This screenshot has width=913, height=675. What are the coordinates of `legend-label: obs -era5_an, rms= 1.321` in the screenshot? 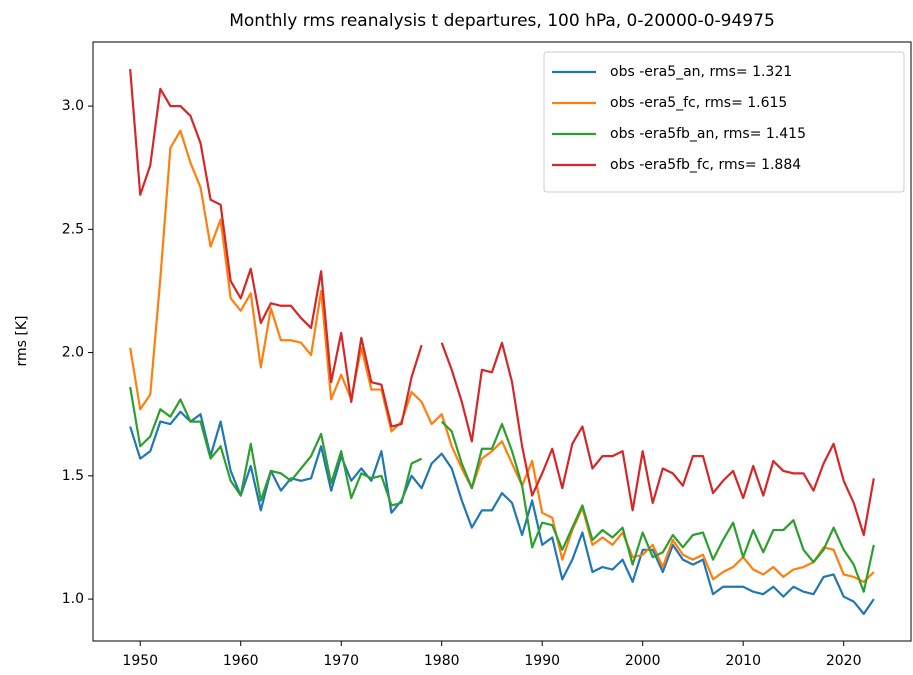 It's located at (701, 72).